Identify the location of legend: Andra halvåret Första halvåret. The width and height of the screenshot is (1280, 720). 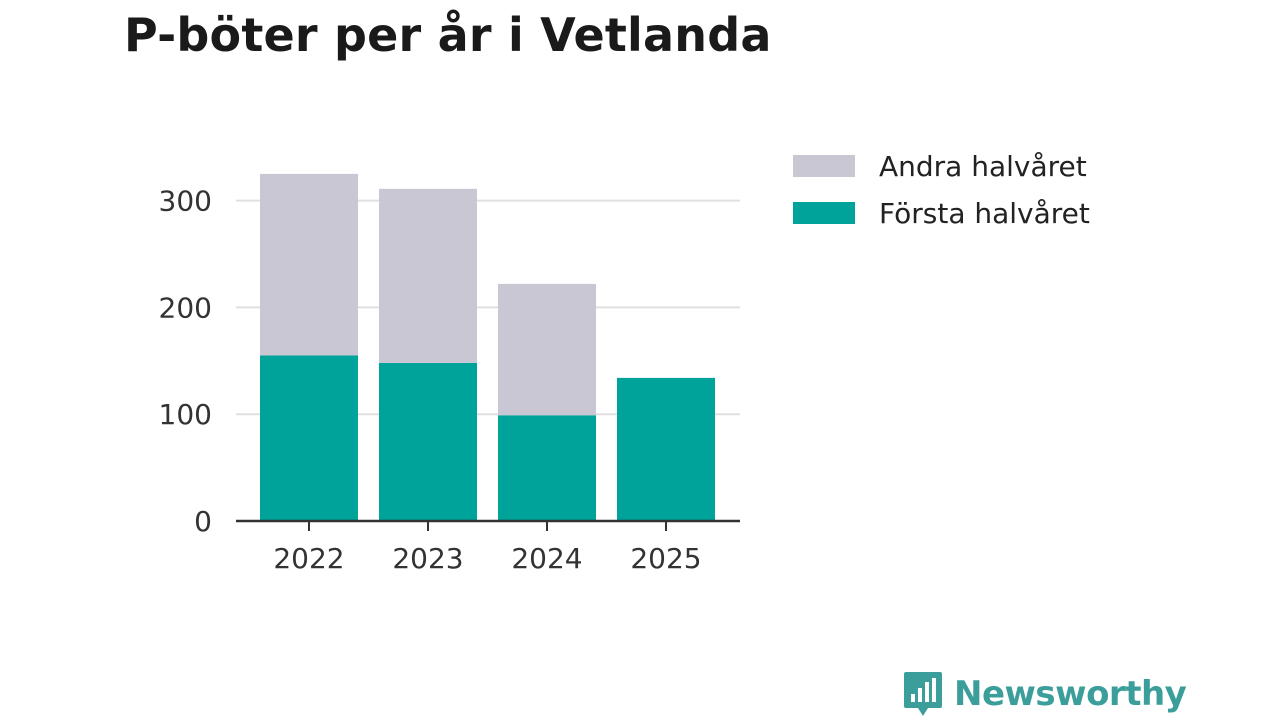
(941, 190).